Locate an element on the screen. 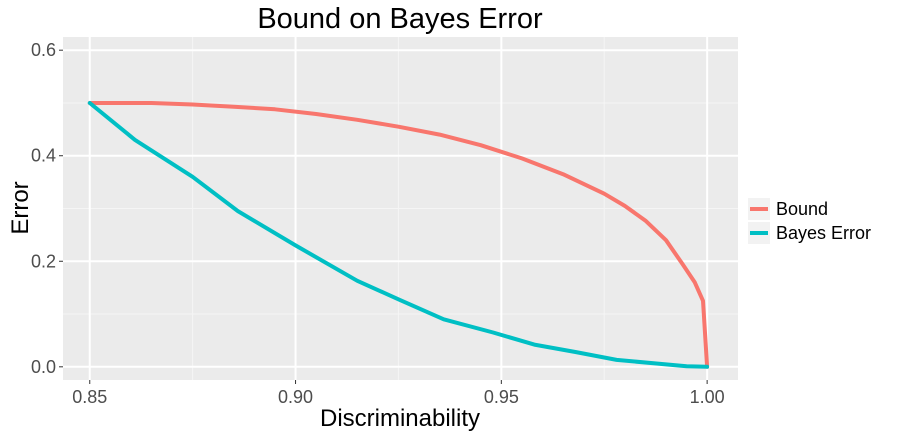 This screenshot has width=900, height=432. x-tick-label: 0.85 is located at coordinates (89, 397).